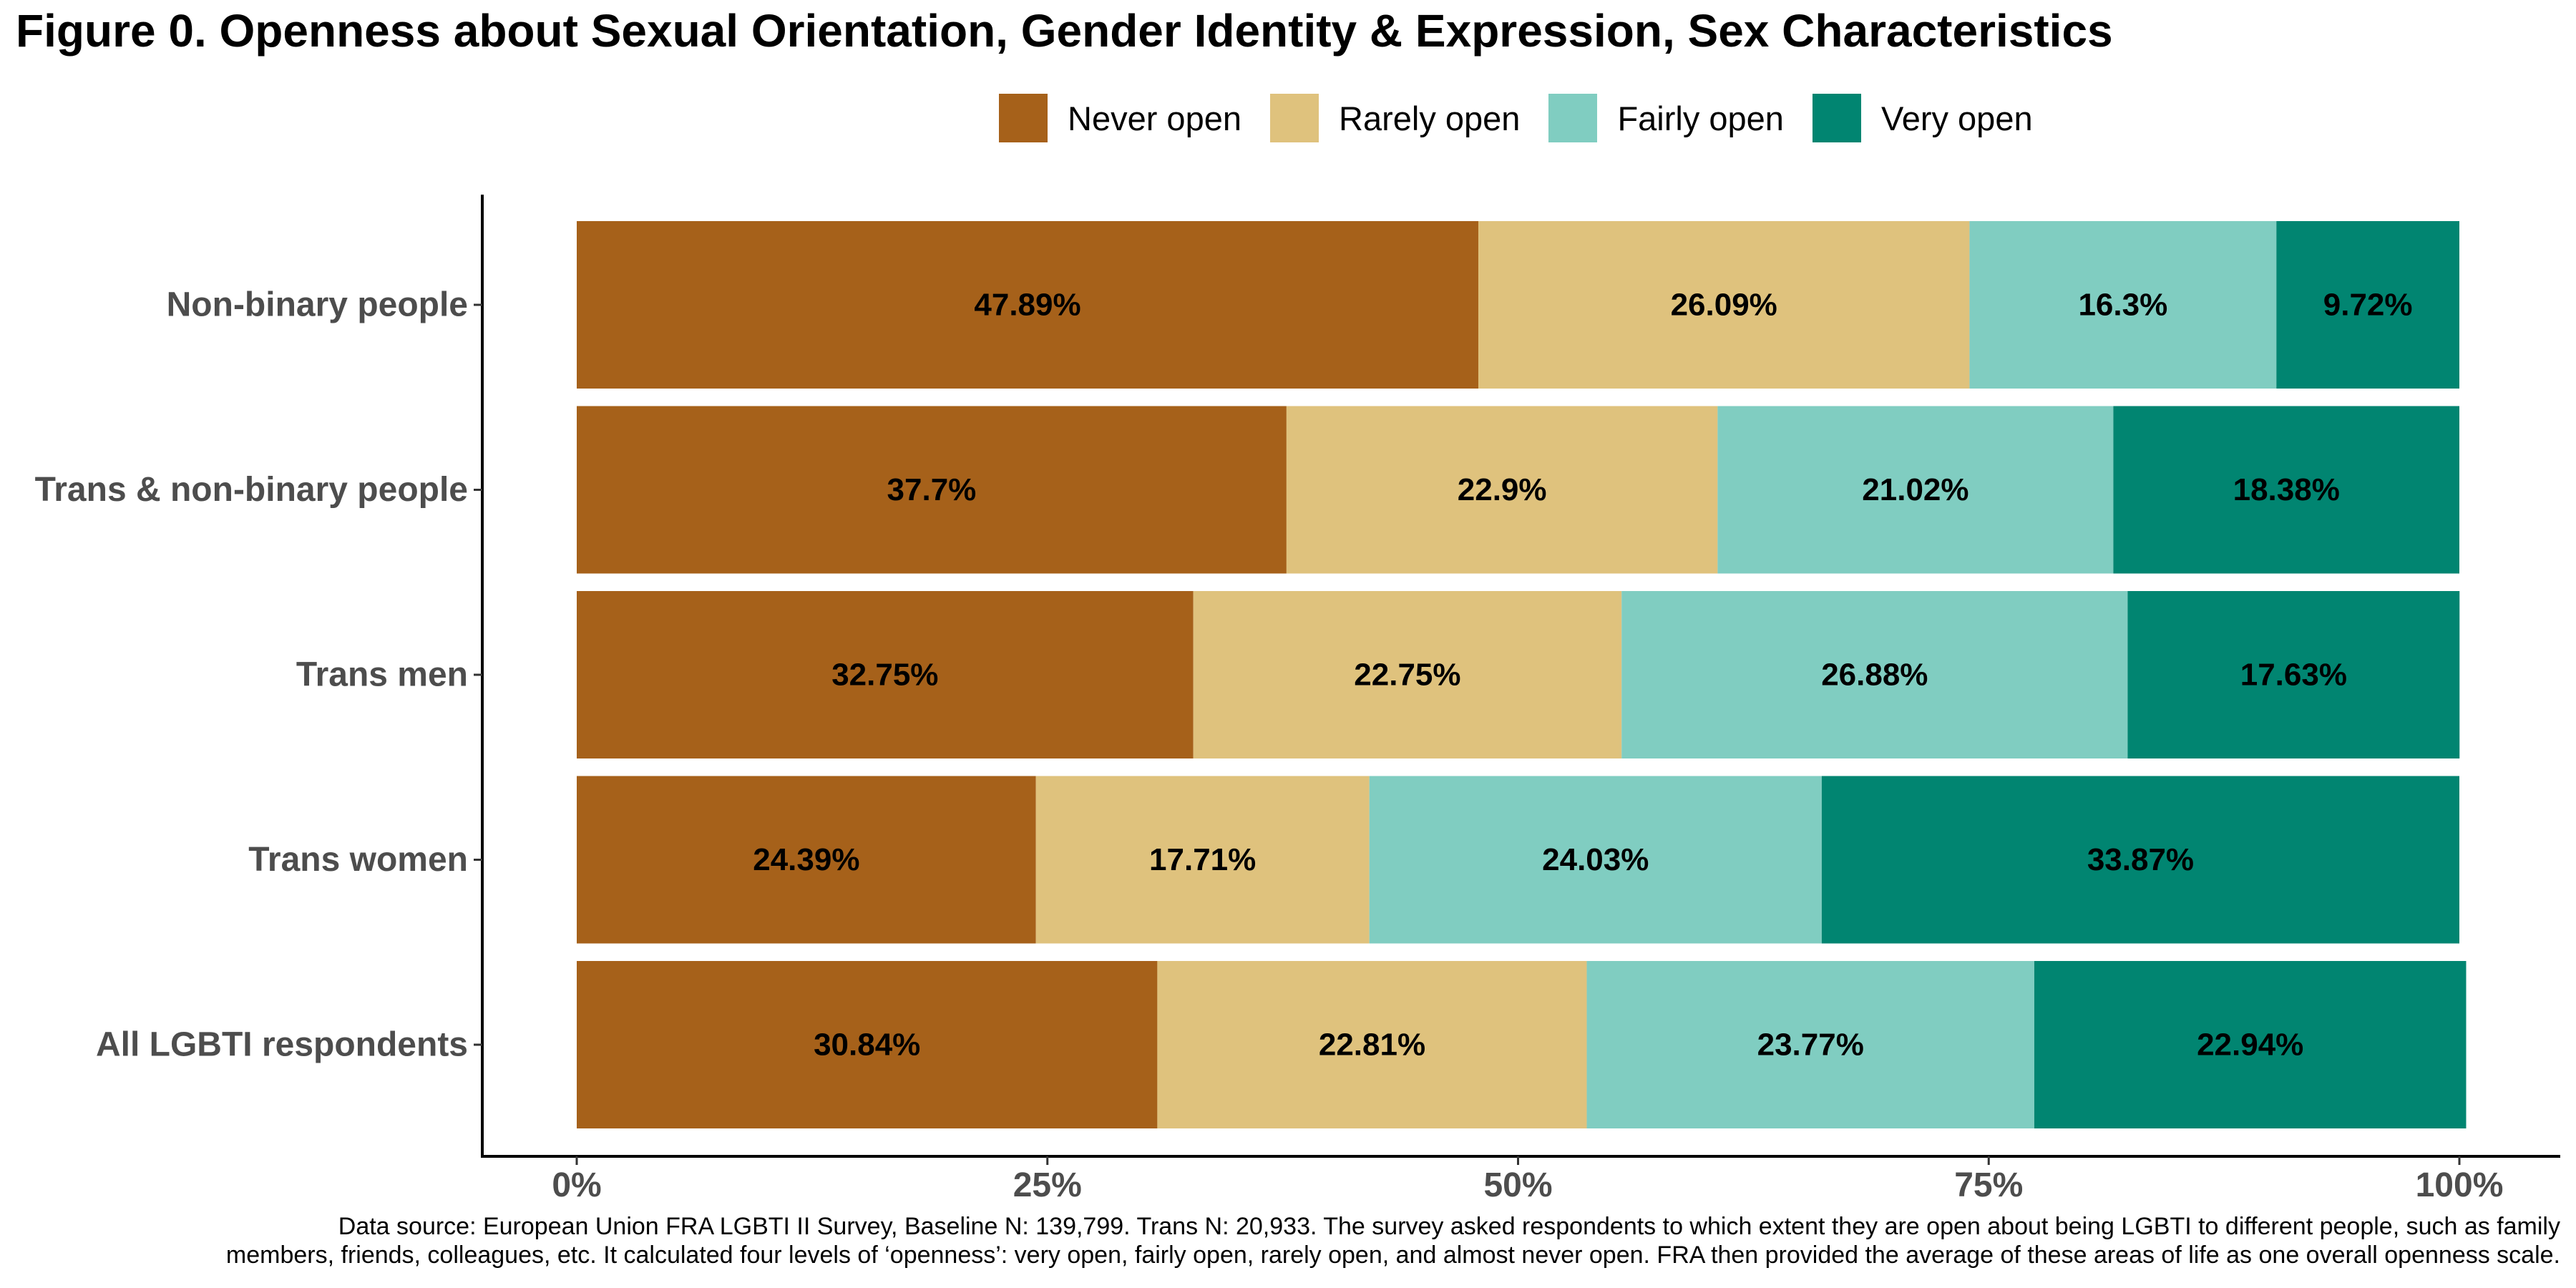  What do you see at coordinates (1700, 118) in the screenshot?
I see `legend-label-fairly-open: Fairly open` at bounding box center [1700, 118].